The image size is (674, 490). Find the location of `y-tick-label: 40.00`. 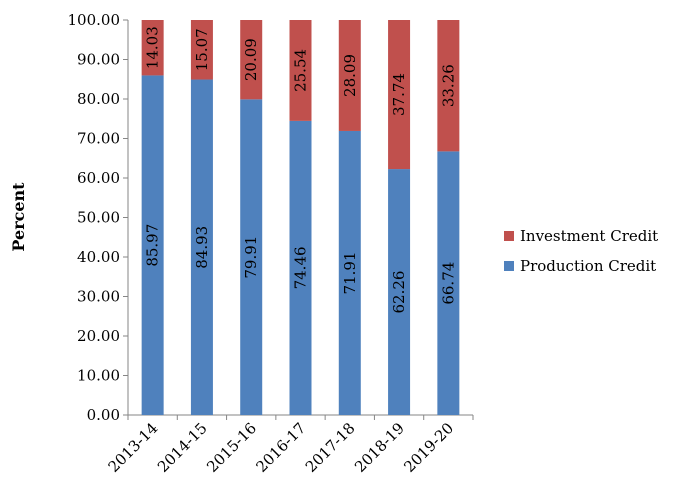

y-tick-label: 40.00 is located at coordinates (98, 257).